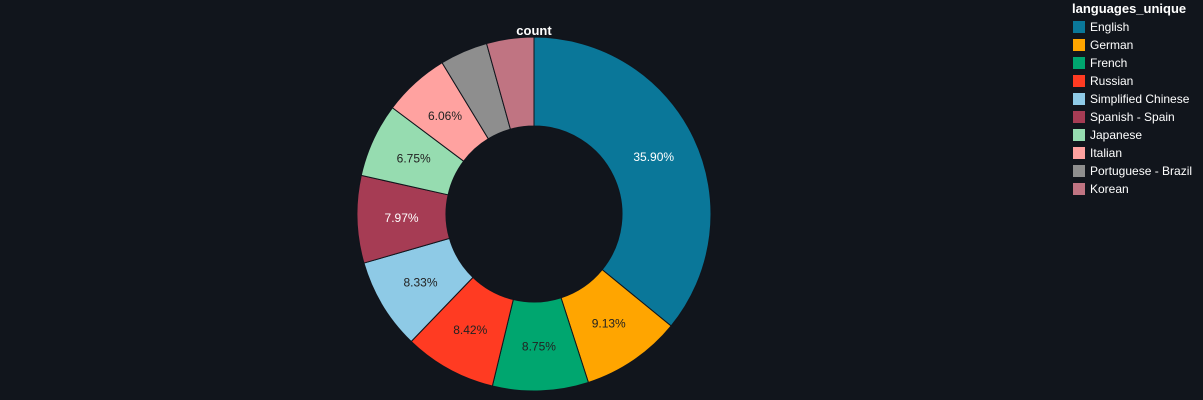 This screenshot has height=400, width=1203. I want to click on legend-item-german: German, so click(1103, 45).